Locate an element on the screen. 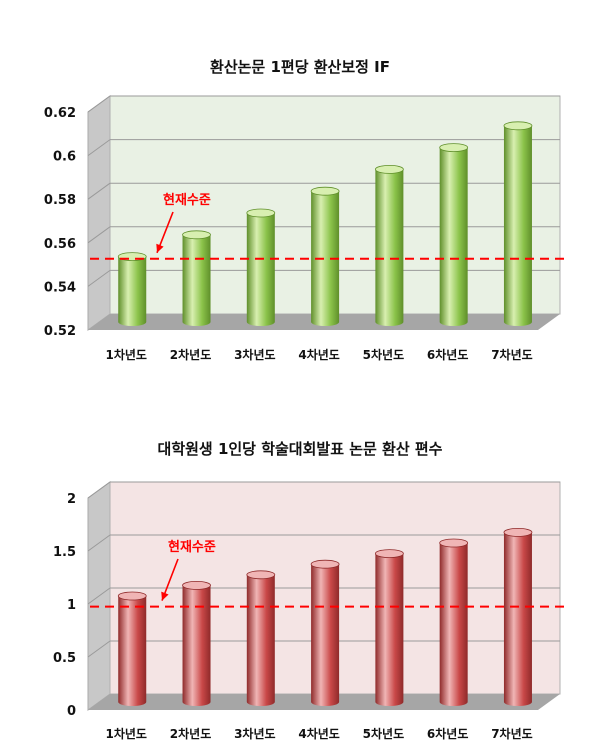  chart-title: 환산논문 1편당 환산보정 IF is located at coordinates (300, 67).